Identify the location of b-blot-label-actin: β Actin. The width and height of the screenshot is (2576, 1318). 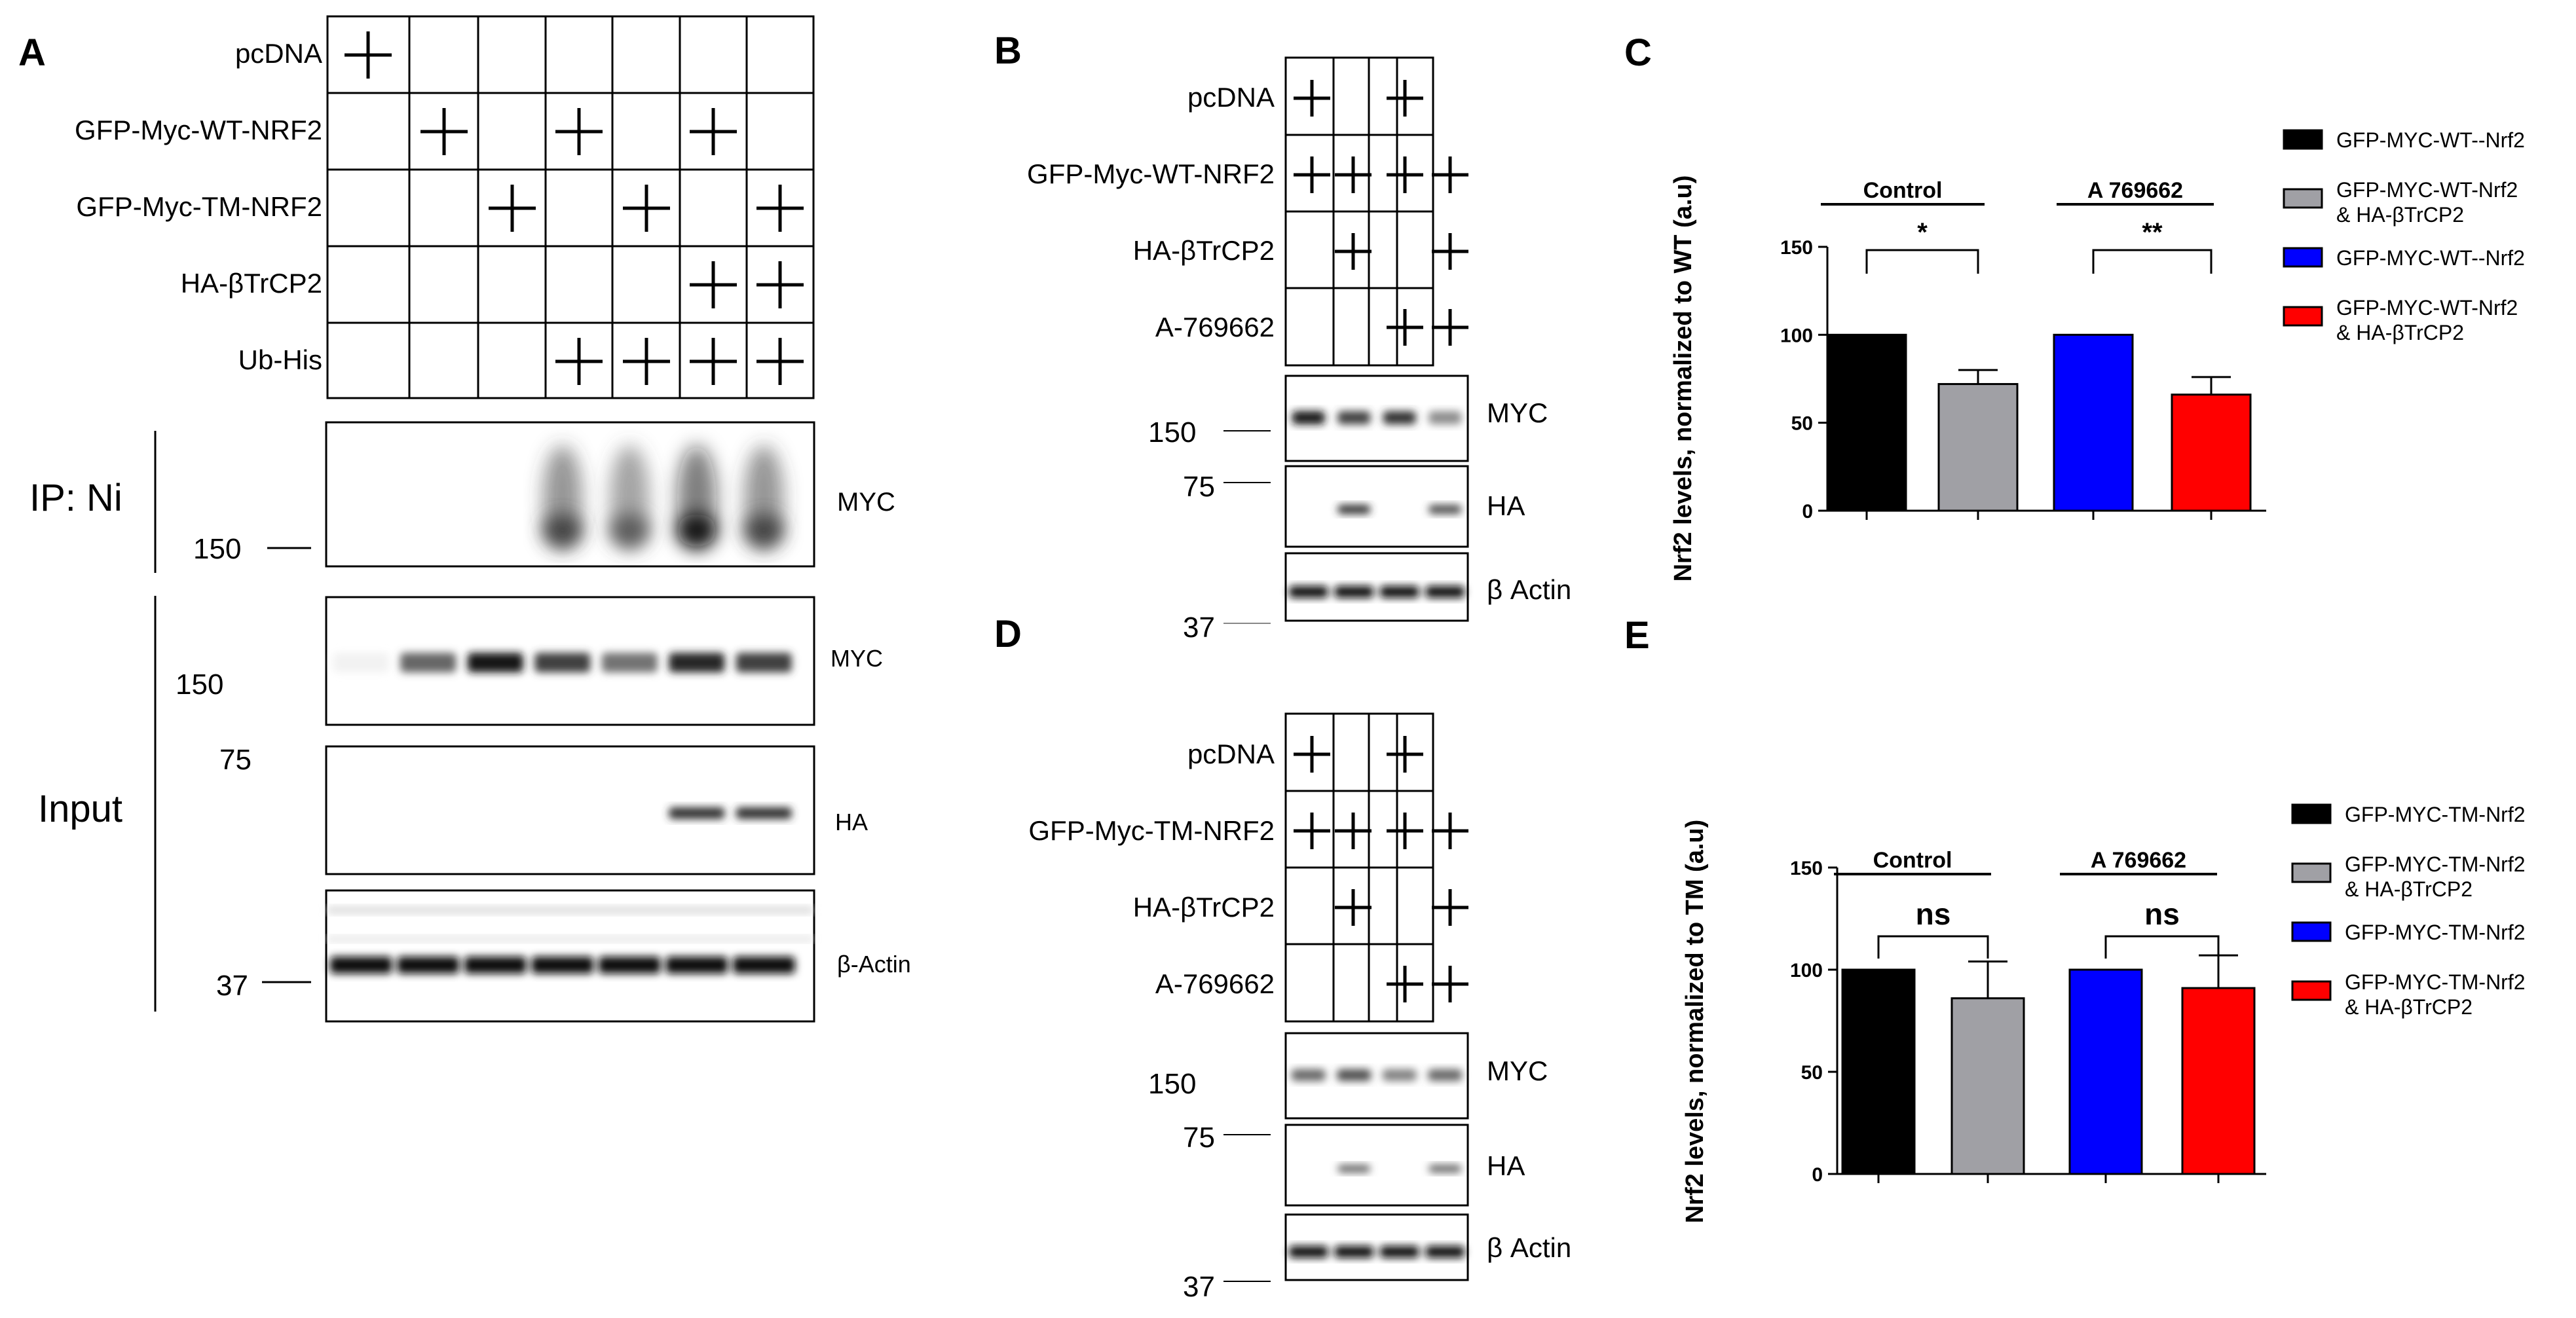
(1529, 589).